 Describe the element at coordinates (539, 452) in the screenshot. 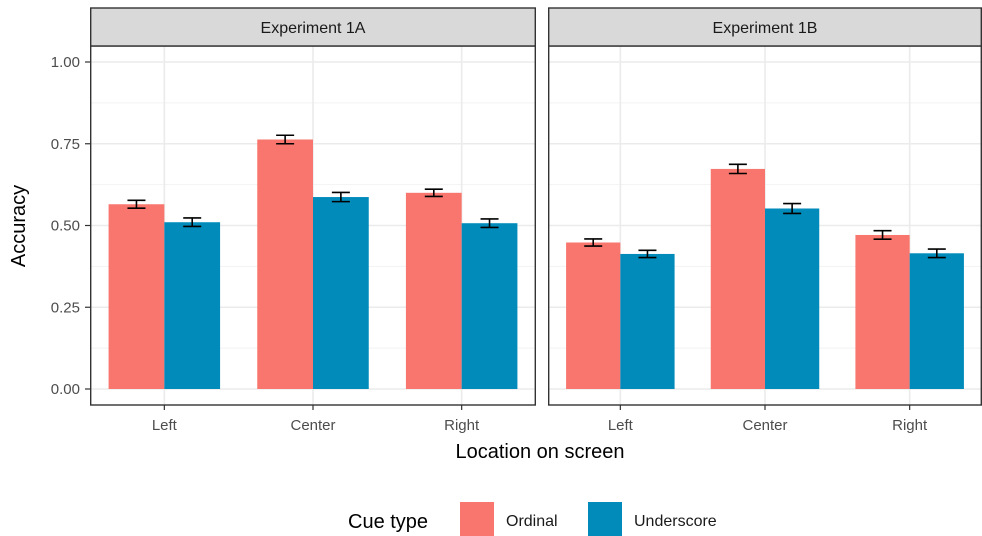

I see `x-axis-title: Location on screen` at that location.